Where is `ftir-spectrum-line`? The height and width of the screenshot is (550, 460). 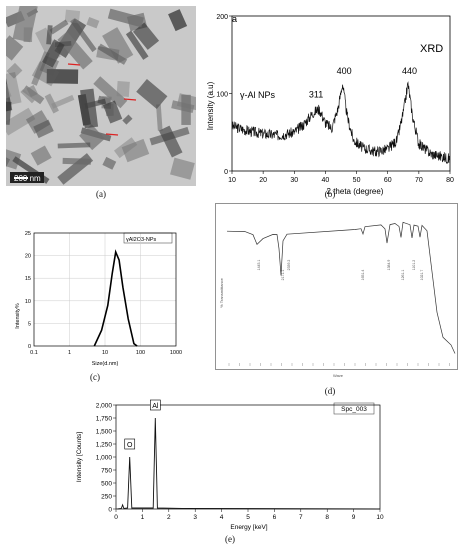
ftir-spectrum-line is located at coordinates (341, 287).